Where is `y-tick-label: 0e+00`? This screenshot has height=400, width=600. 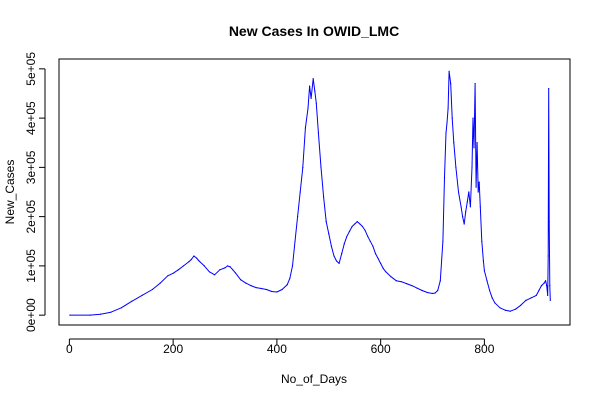
y-tick-label: 0e+00 is located at coordinates (31, 315).